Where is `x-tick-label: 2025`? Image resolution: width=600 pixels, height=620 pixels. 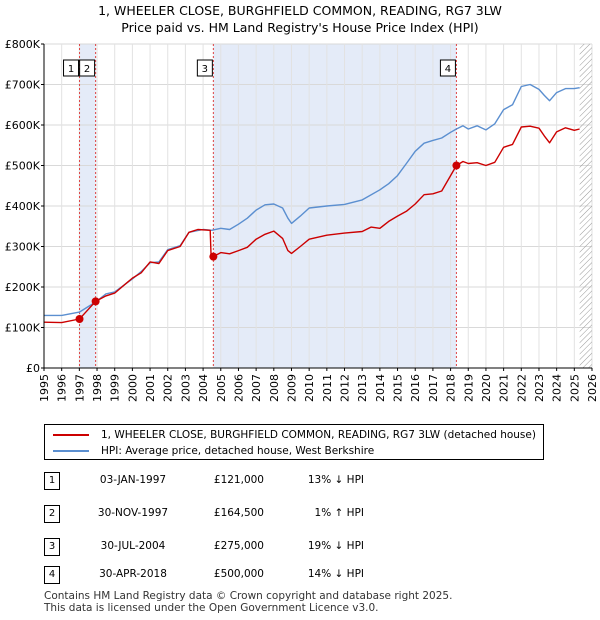
x-tick-label: 2025 is located at coordinates (574, 388).